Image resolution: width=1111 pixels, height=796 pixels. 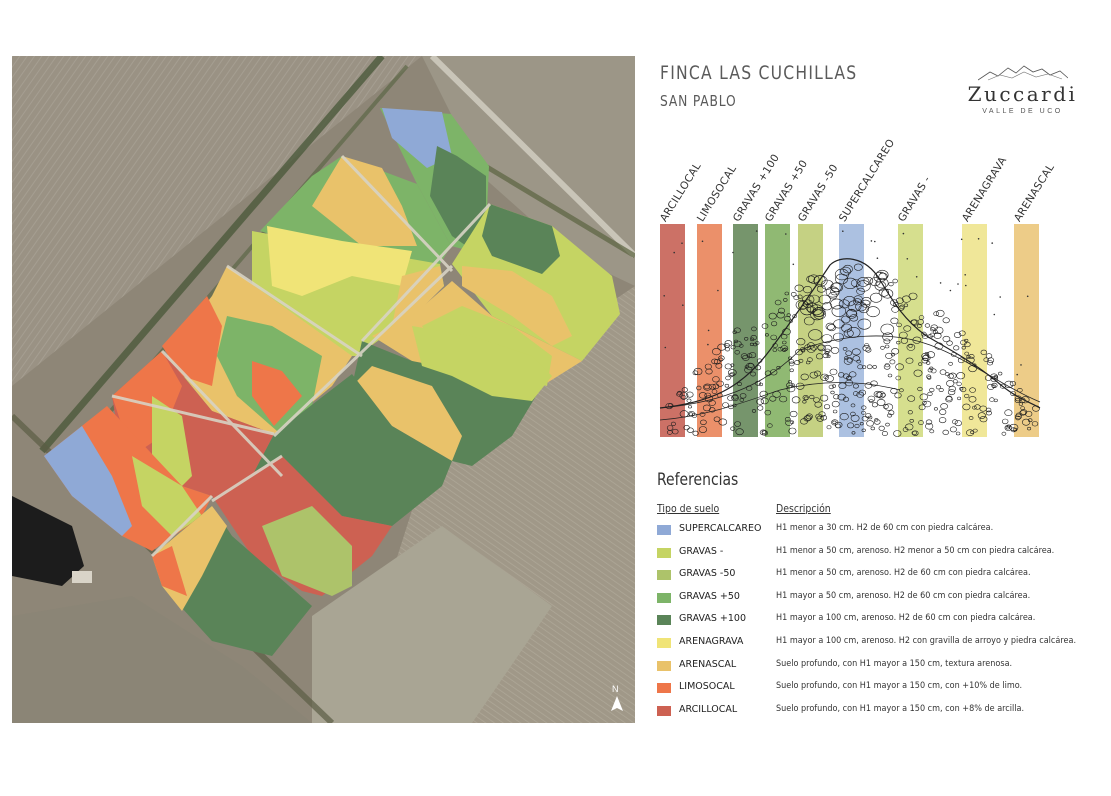 I want to click on north-arrow-icon: N, so click(x=617, y=697).